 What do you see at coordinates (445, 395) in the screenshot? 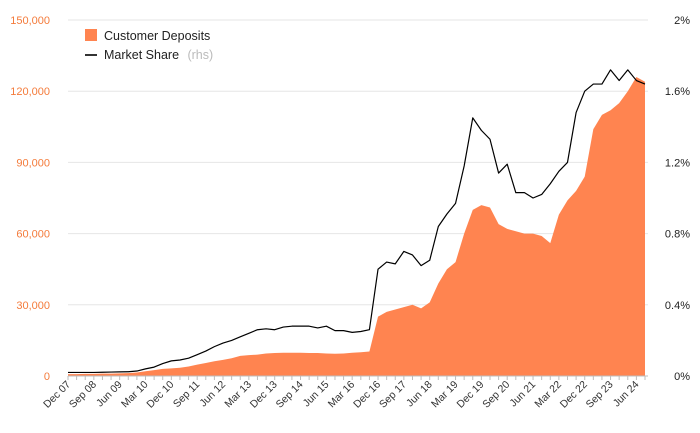
I see `x-tick-label: Mar 19` at bounding box center [445, 395].